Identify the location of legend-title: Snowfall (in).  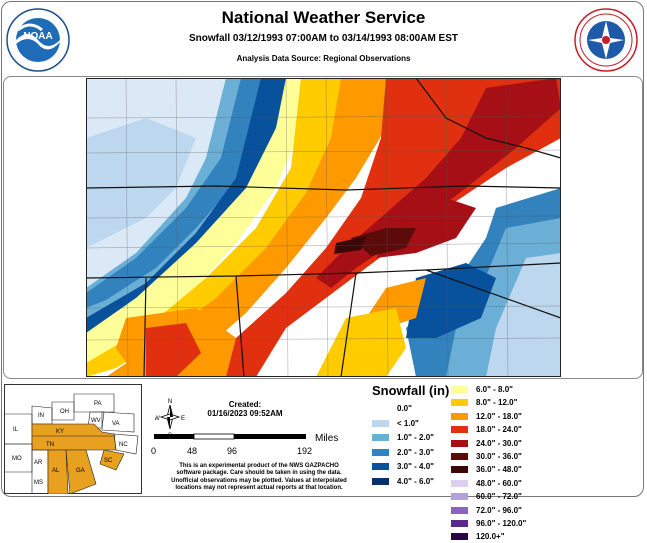
(411, 390).